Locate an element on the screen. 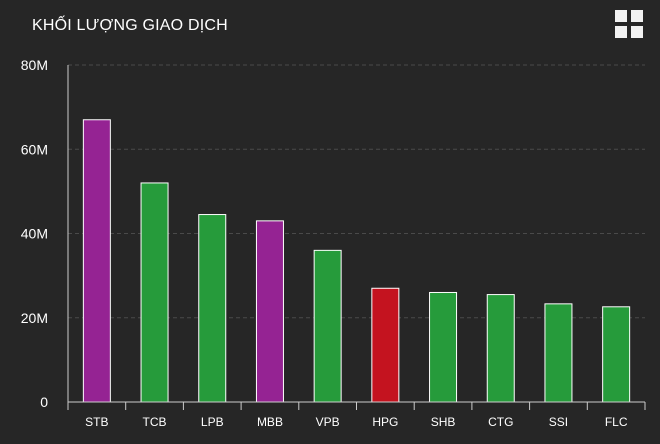 Image resolution: width=660 pixels, height=444 pixels. y-tick-label: 60M is located at coordinates (34, 149).